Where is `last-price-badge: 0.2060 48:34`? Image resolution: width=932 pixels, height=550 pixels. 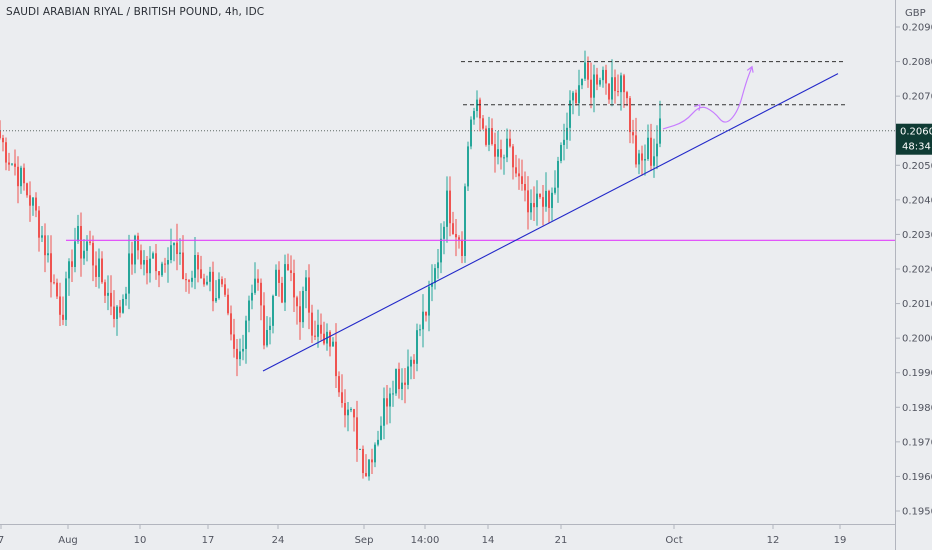
last-price-badge: 0.2060 48:34 is located at coordinates (914, 139).